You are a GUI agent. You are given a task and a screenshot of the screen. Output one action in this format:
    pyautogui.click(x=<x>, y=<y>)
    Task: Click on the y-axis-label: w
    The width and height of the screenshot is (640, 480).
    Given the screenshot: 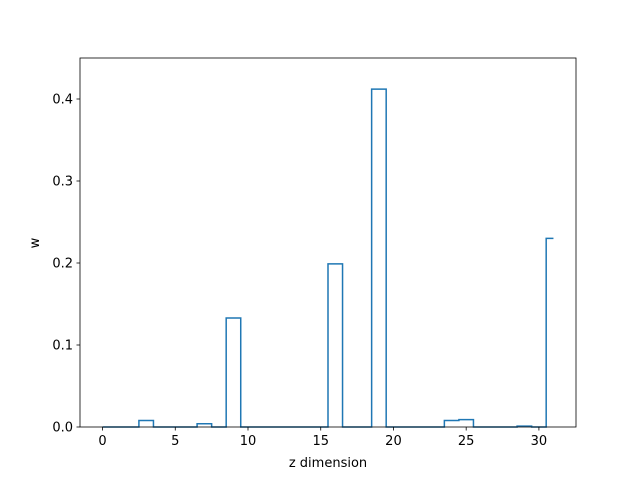 What is the action you would take?
    pyautogui.click(x=35, y=242)
    